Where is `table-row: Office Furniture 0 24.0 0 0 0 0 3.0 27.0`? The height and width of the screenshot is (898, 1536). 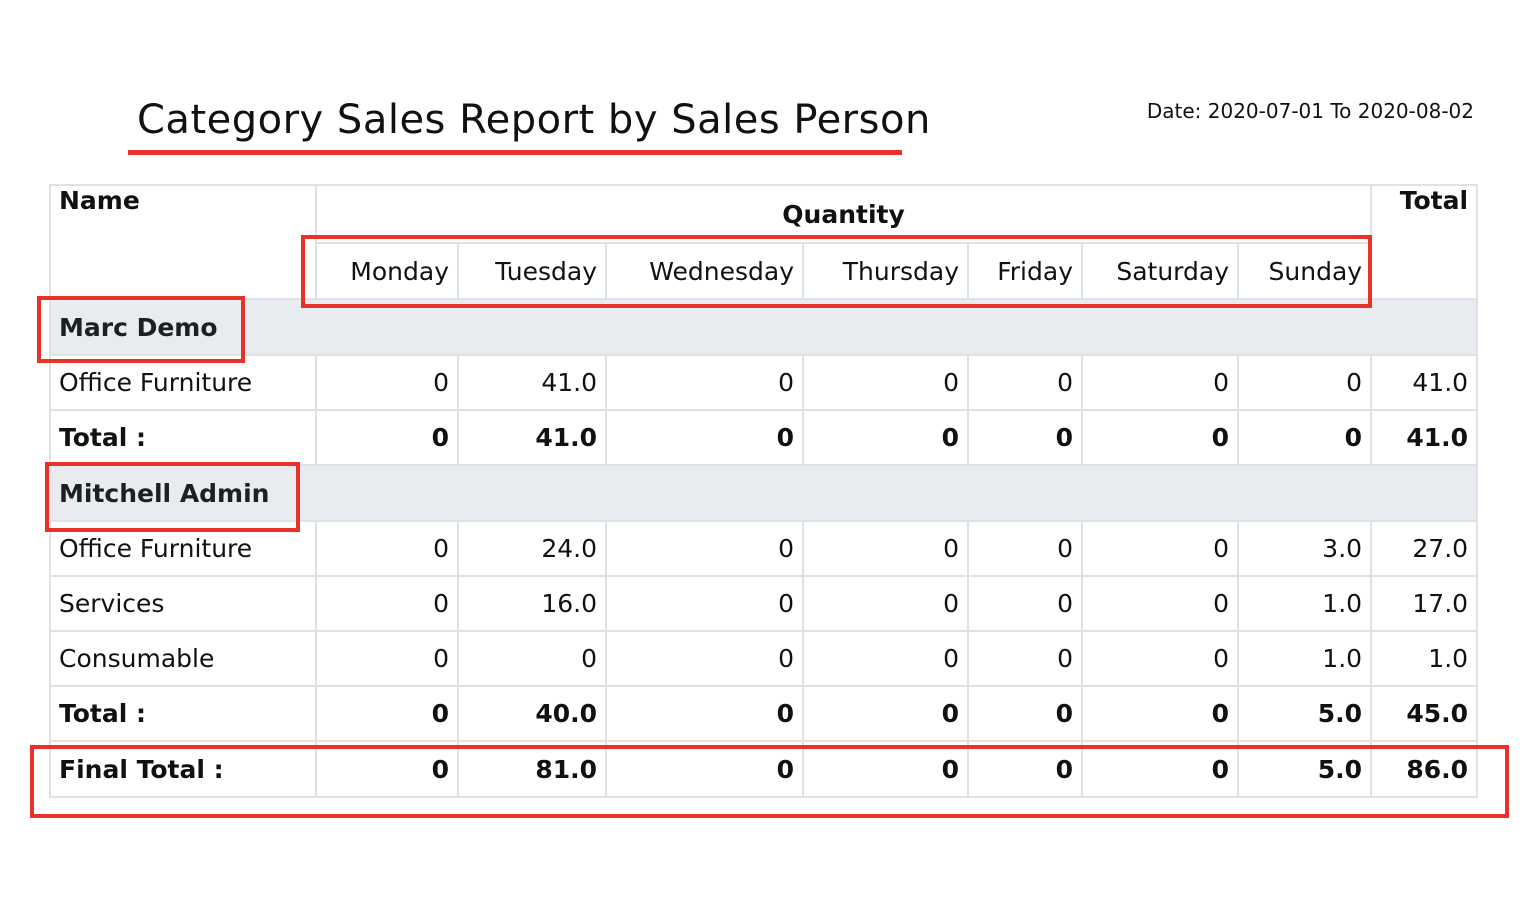 table-row: Office Furniture 0 24.0 0 0 0 0 3.0 27.0 is located at coordinates (764, 548).